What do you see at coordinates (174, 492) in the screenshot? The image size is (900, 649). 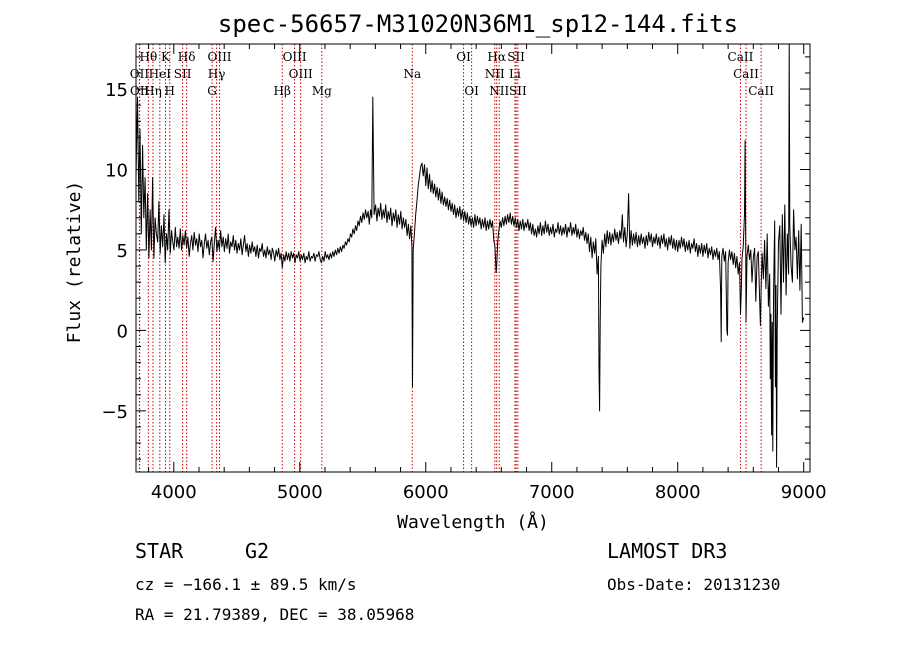 I see `x-tick-label: 4000` at bounding box center [174, 492].